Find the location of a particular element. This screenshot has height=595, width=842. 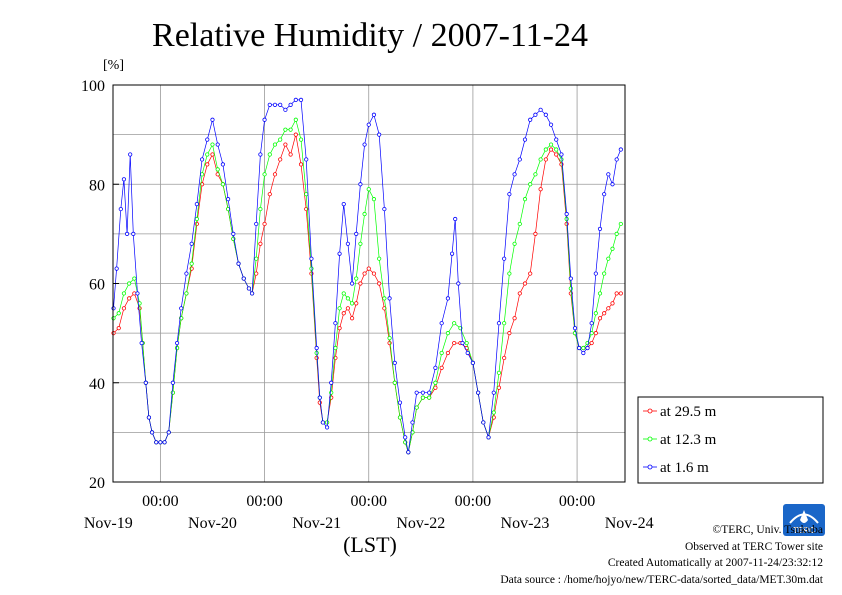

x-day-label: Nov-19 is located at coordinates (108, 523).